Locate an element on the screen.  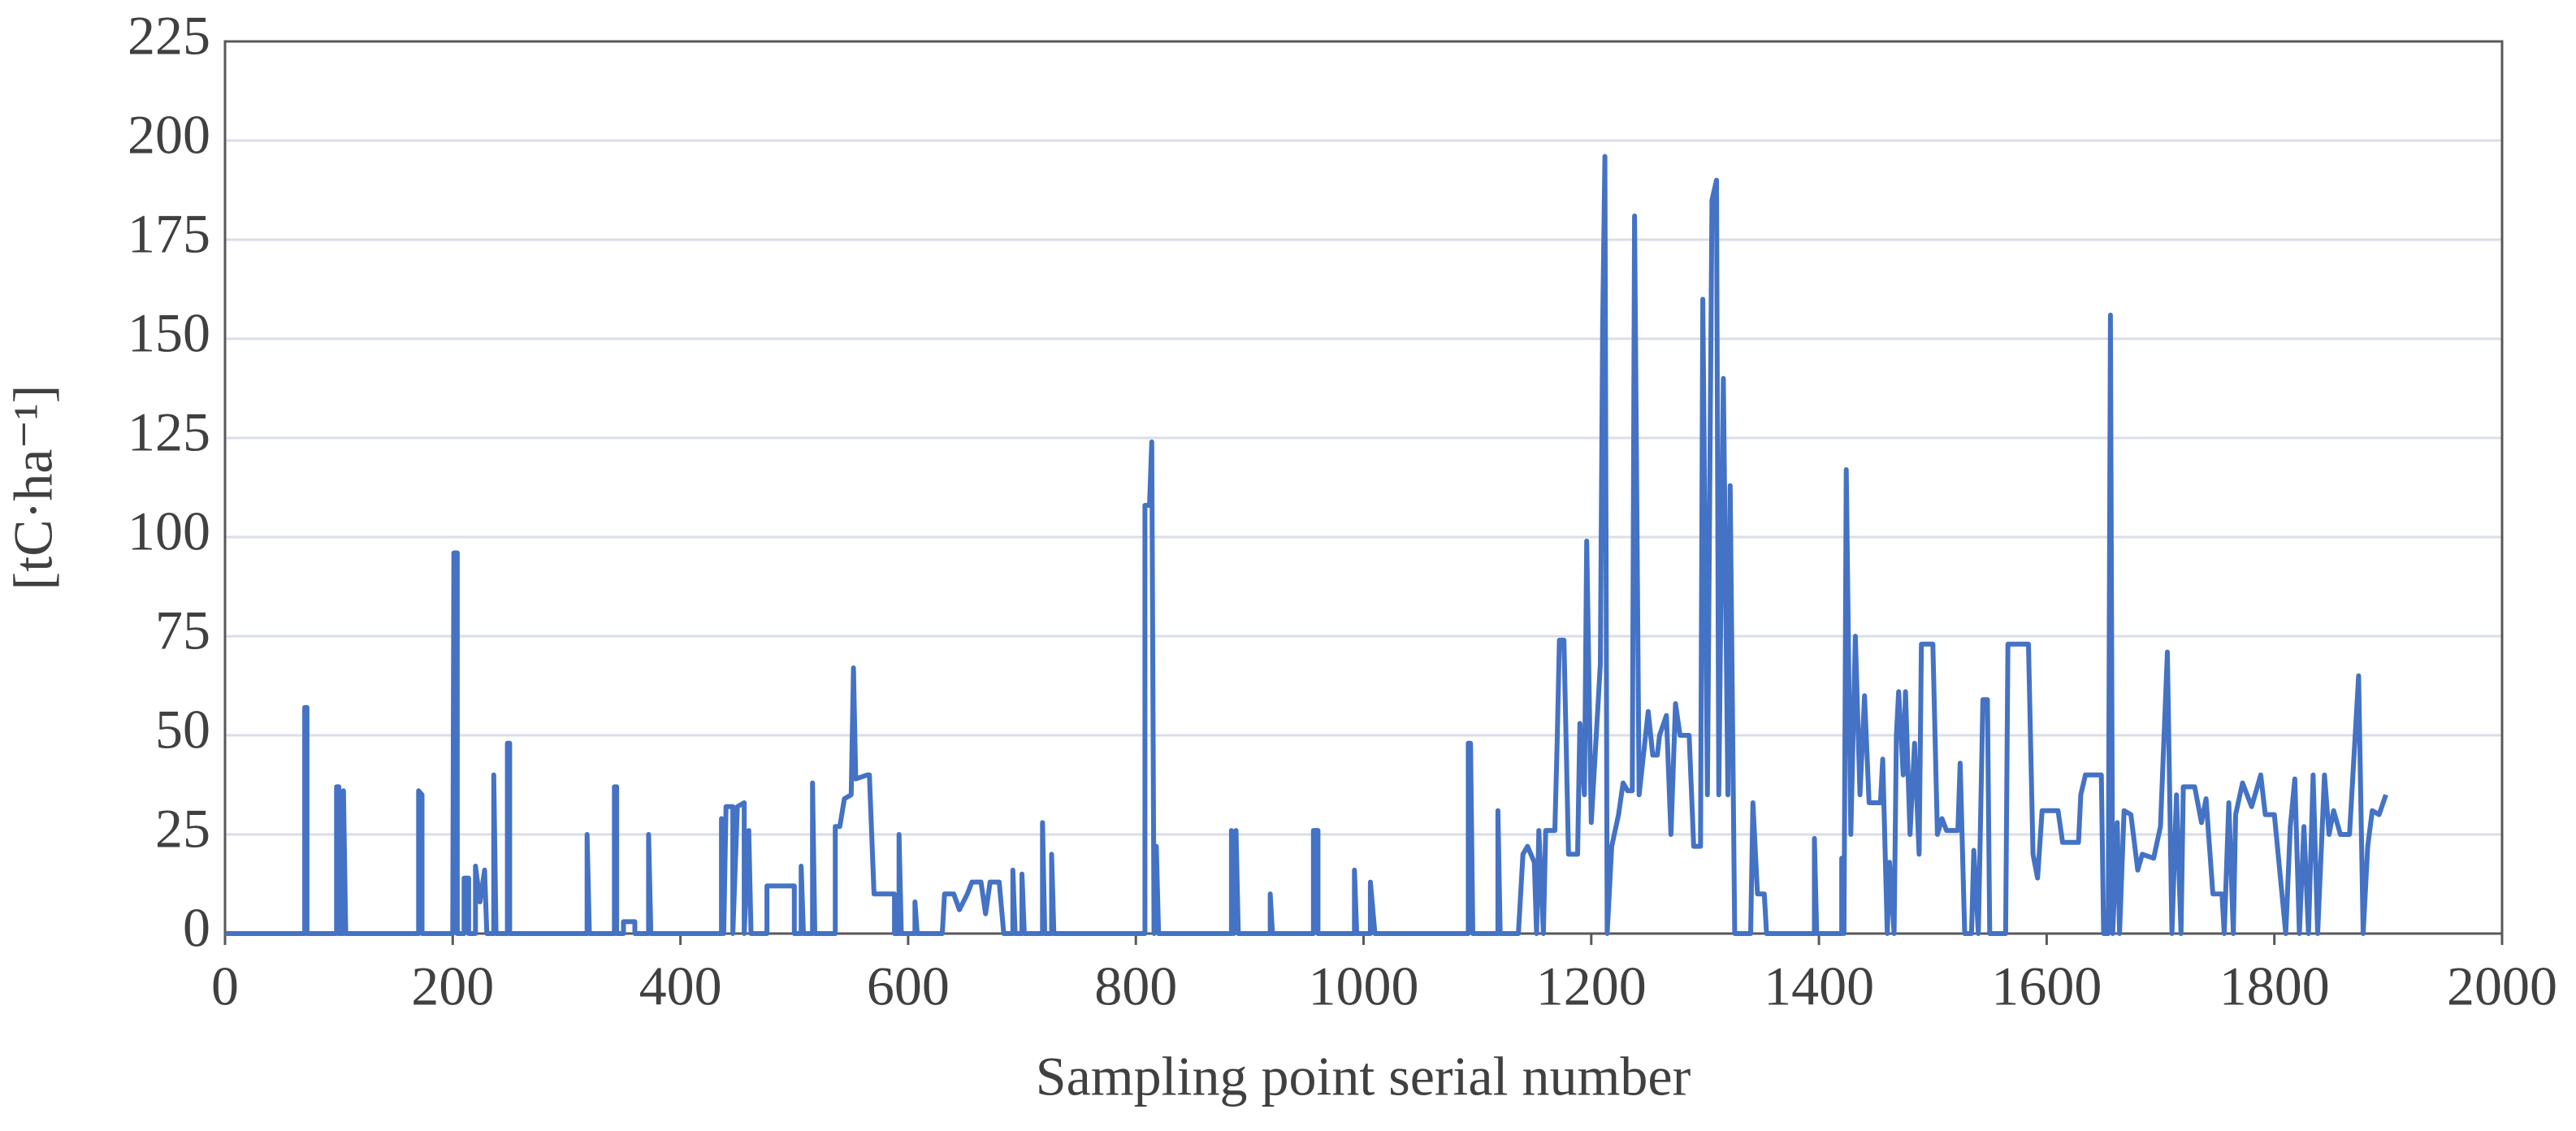
y-tick-label: 225 is located at coordinates (169, 36).